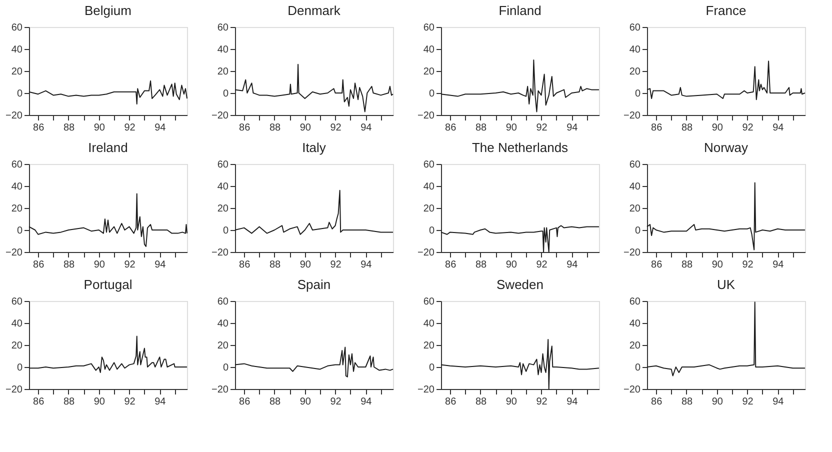 Image resolution: width=832 pixels, height=452 pixels. Describe the element at coordinates (520, 147) in the screenshot. I see `chart-title: The Netherlands` at that location.